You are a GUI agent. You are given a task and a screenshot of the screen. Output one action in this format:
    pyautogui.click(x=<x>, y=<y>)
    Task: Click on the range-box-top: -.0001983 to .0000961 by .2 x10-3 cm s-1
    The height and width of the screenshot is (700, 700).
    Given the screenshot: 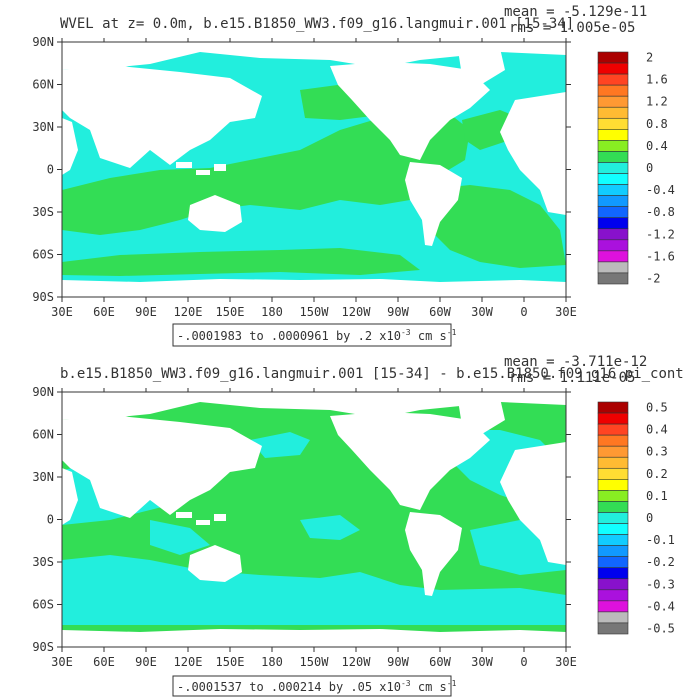 What is the action you would take?
    pyautogui.click(x=314, y=335)
    